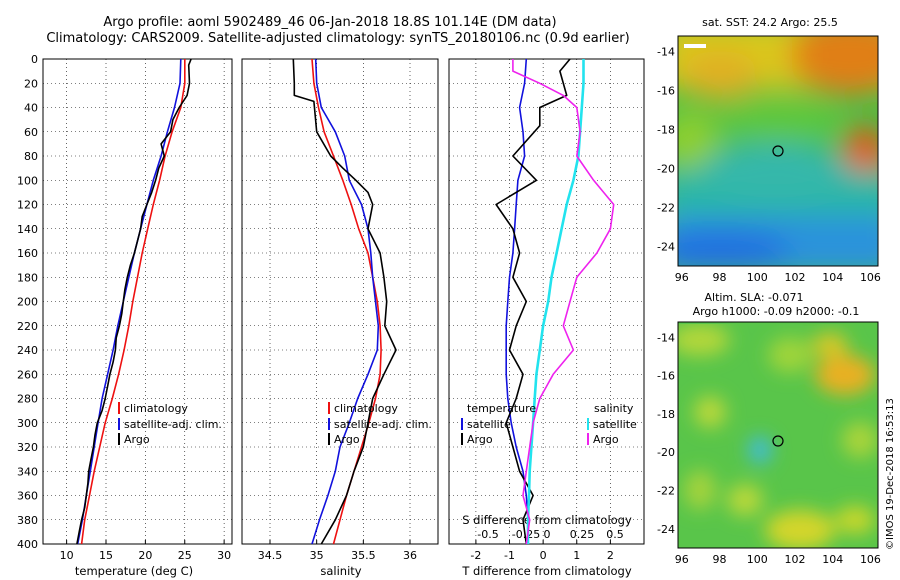 The width and height of the screenshot is (900, 580). I want to click on depth-tick-label: 60, so click(31, 132).